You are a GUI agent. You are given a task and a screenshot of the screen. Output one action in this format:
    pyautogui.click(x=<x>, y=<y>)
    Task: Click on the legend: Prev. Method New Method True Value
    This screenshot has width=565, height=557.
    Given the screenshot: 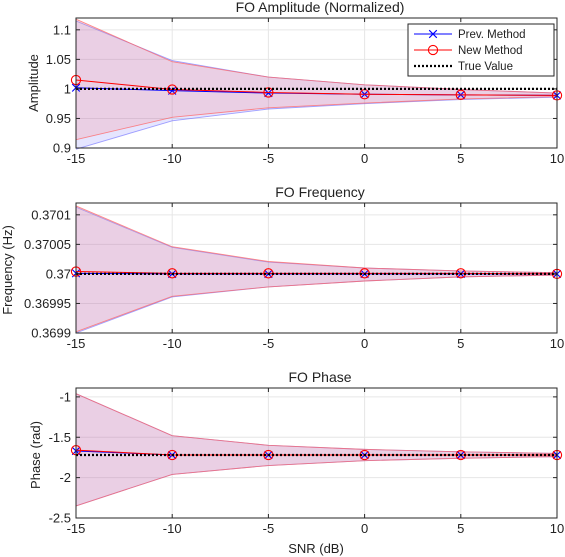 What is the action you would take?
    pyautogui.click(x=481, y=50)
    